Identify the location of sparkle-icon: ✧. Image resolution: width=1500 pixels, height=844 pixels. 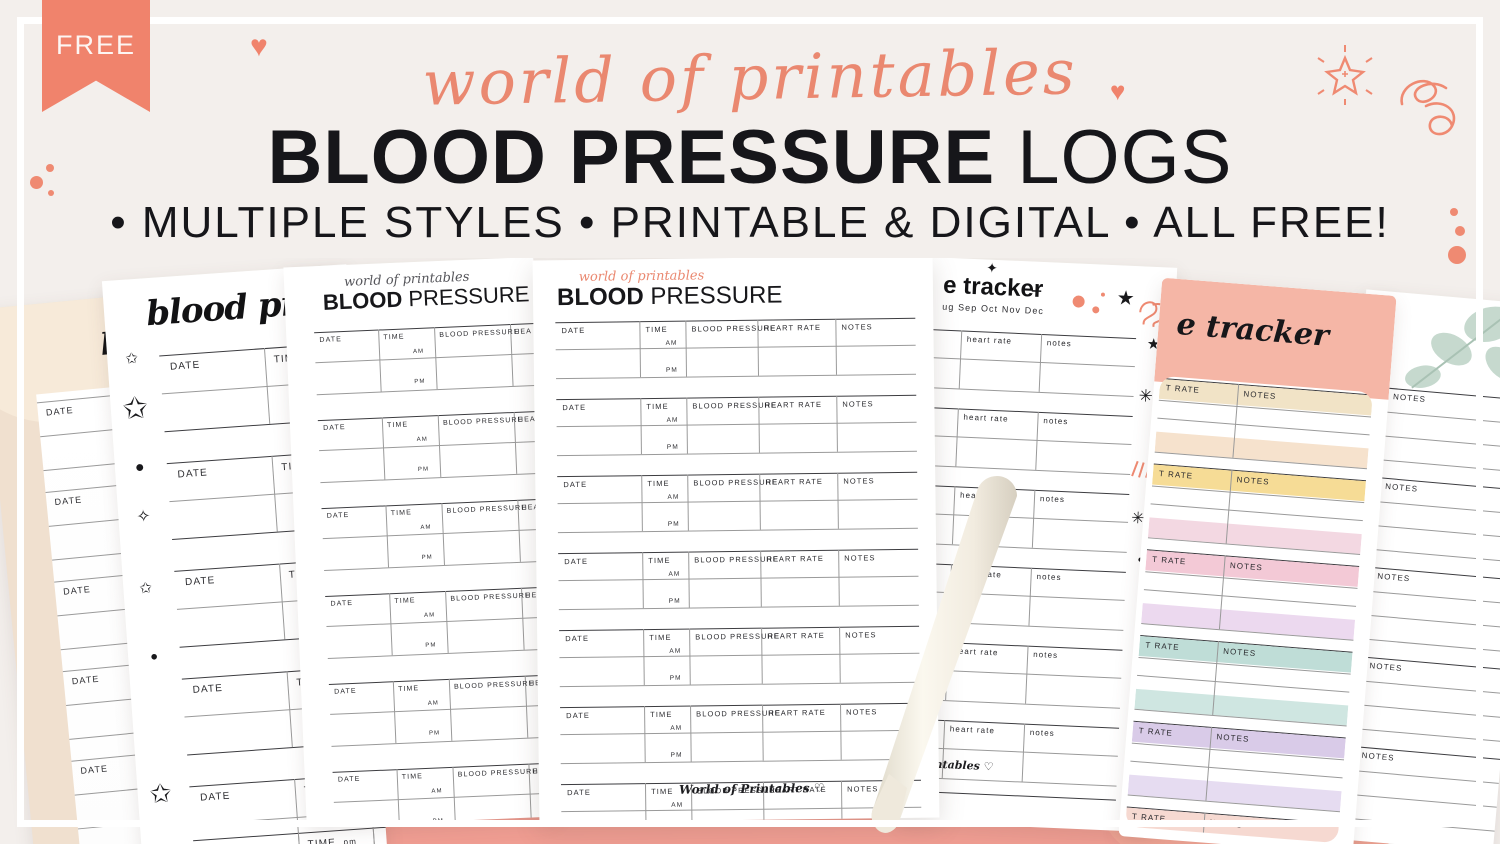
(143, 516).